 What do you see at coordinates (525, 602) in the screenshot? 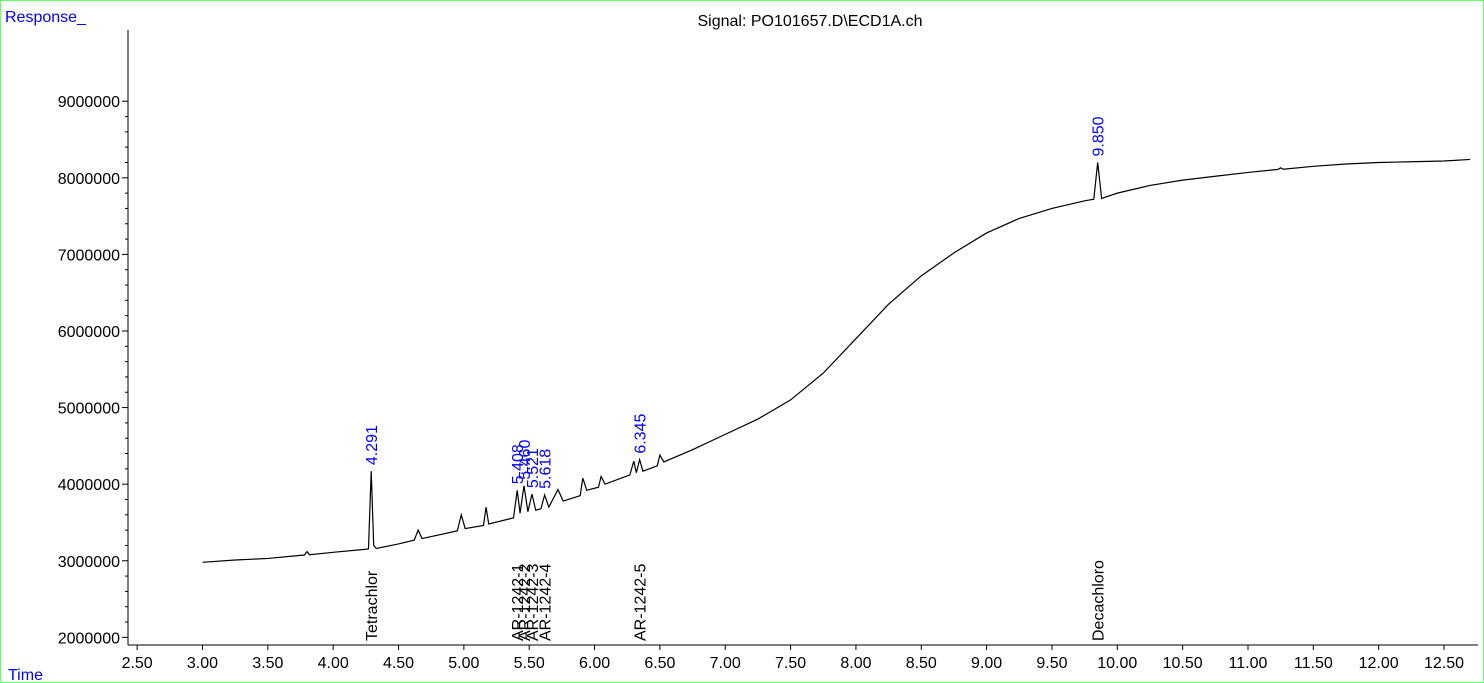
I see `compound-label: AR-1242-2` at bounding box center [525, 602].